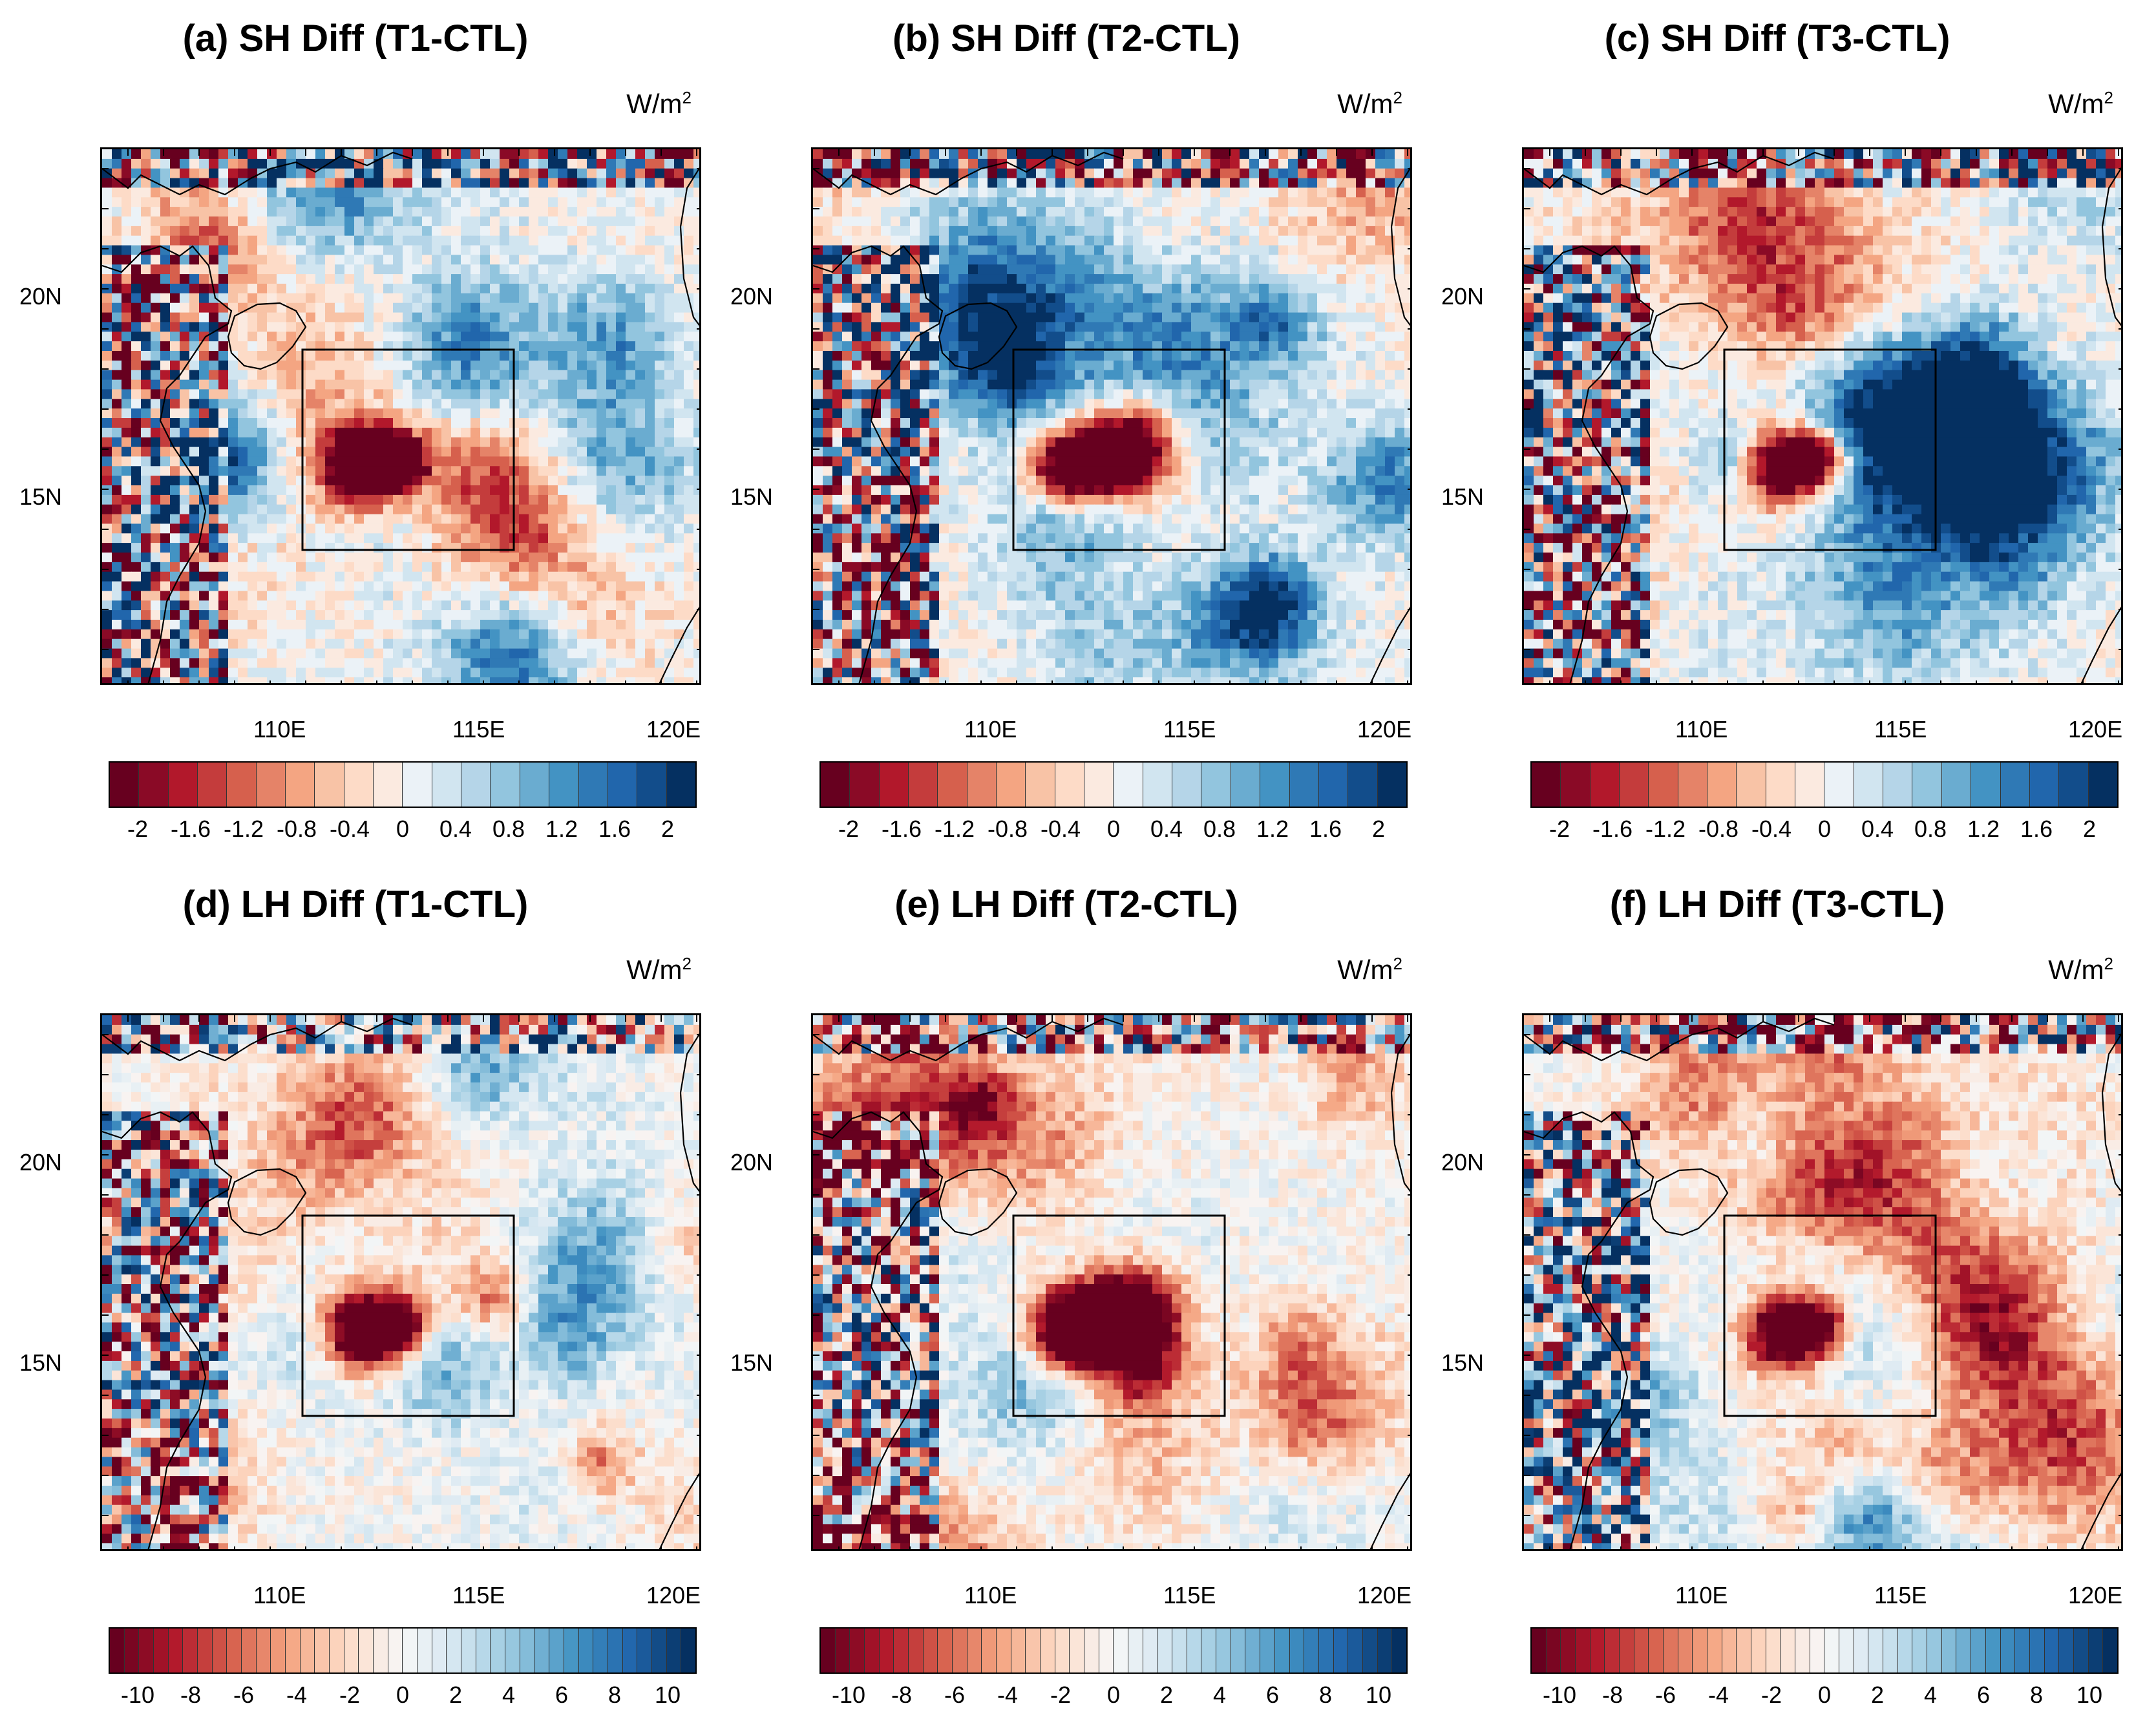  Describe the element at coordinates (1778, 38) in the screenshot. I see `panel-title: (c) SH Diff (T3-CTL)` at that location.